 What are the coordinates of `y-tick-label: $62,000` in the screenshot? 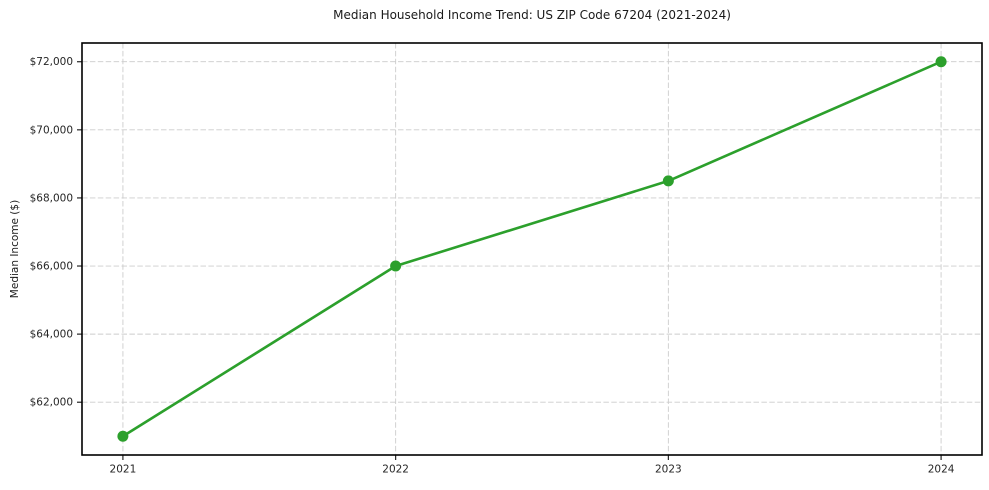 It's located at (51, 403).